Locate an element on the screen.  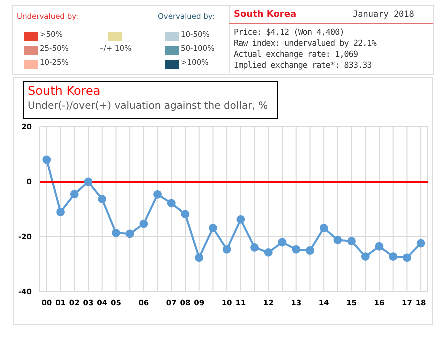
text: Actual exchange rate: 1,069 is located at coordinates (296, 54).